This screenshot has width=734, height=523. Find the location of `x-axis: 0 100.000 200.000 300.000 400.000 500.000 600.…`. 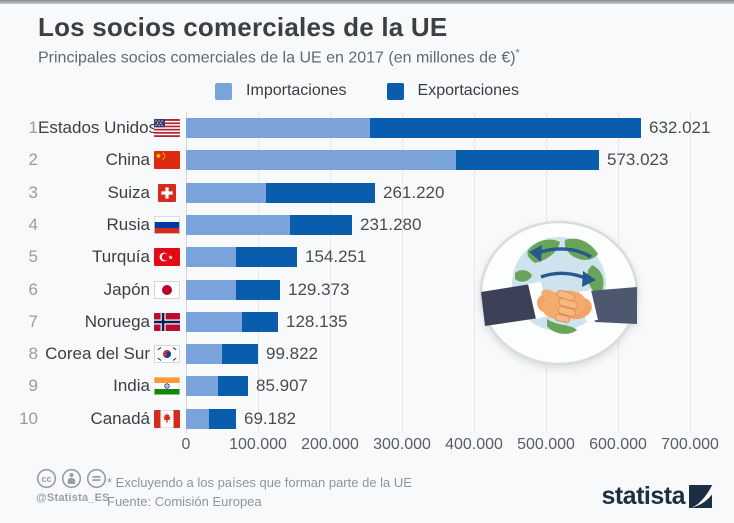

x-axis: 0 100.000 200.000 300.000 400.000 500.000 600.… is located at coordinates (367, 447).